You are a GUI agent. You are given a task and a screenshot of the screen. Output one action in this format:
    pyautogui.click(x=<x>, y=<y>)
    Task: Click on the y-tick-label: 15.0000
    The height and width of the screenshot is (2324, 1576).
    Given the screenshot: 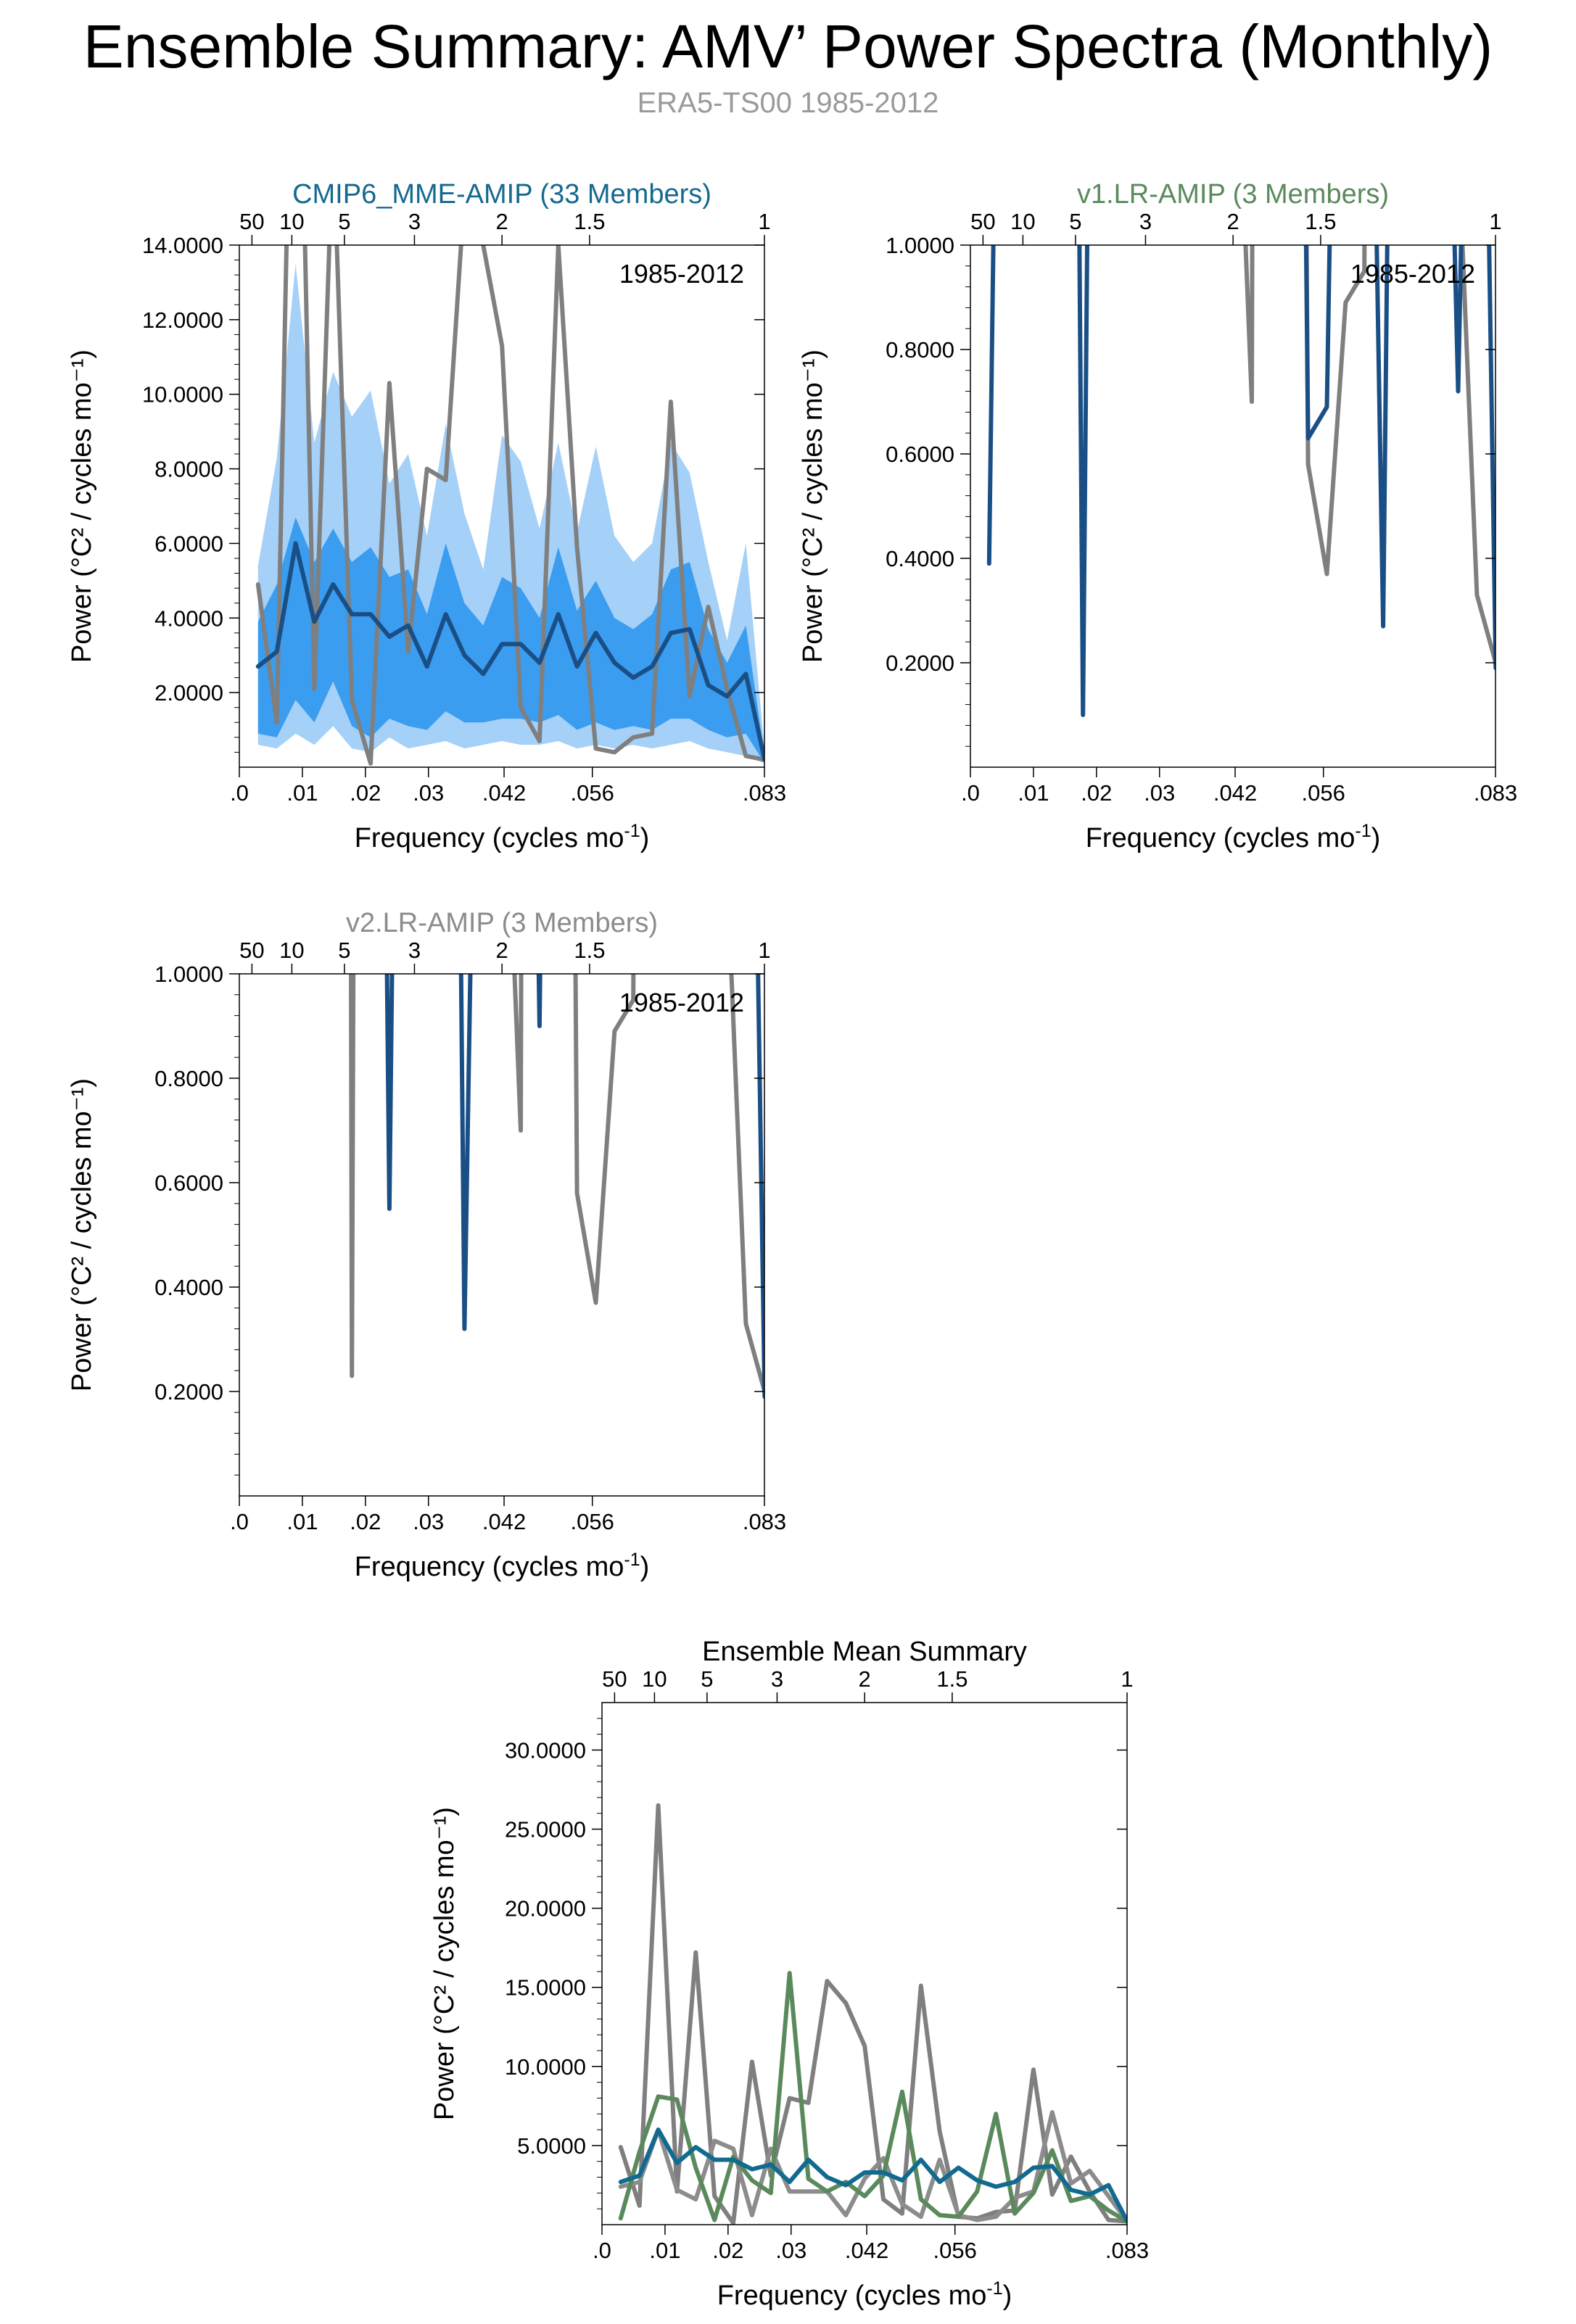 What is the action you would take?
    pyautogui.click(x=545, y=1988)
    